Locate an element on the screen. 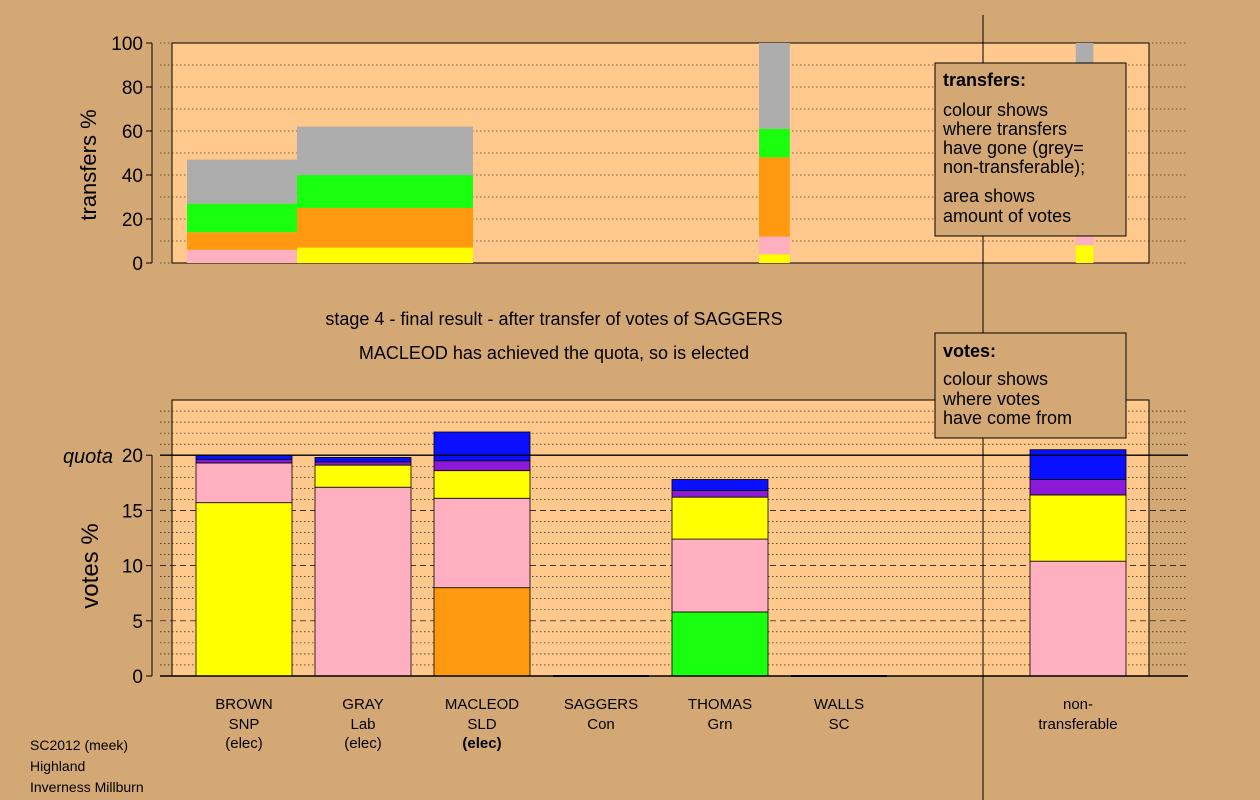  candidate-name: SAGGERS is located at coordinates (601, 704).